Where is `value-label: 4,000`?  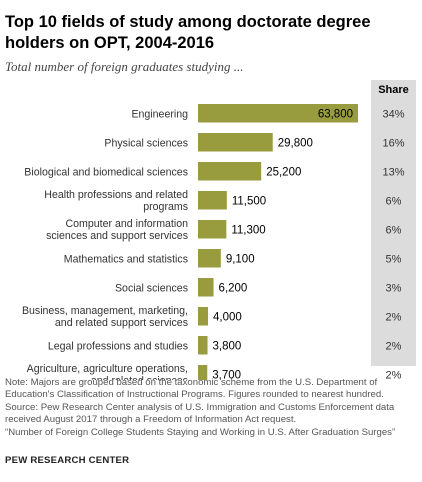
value-label: 4,000 is located at coordinates (227, 317).